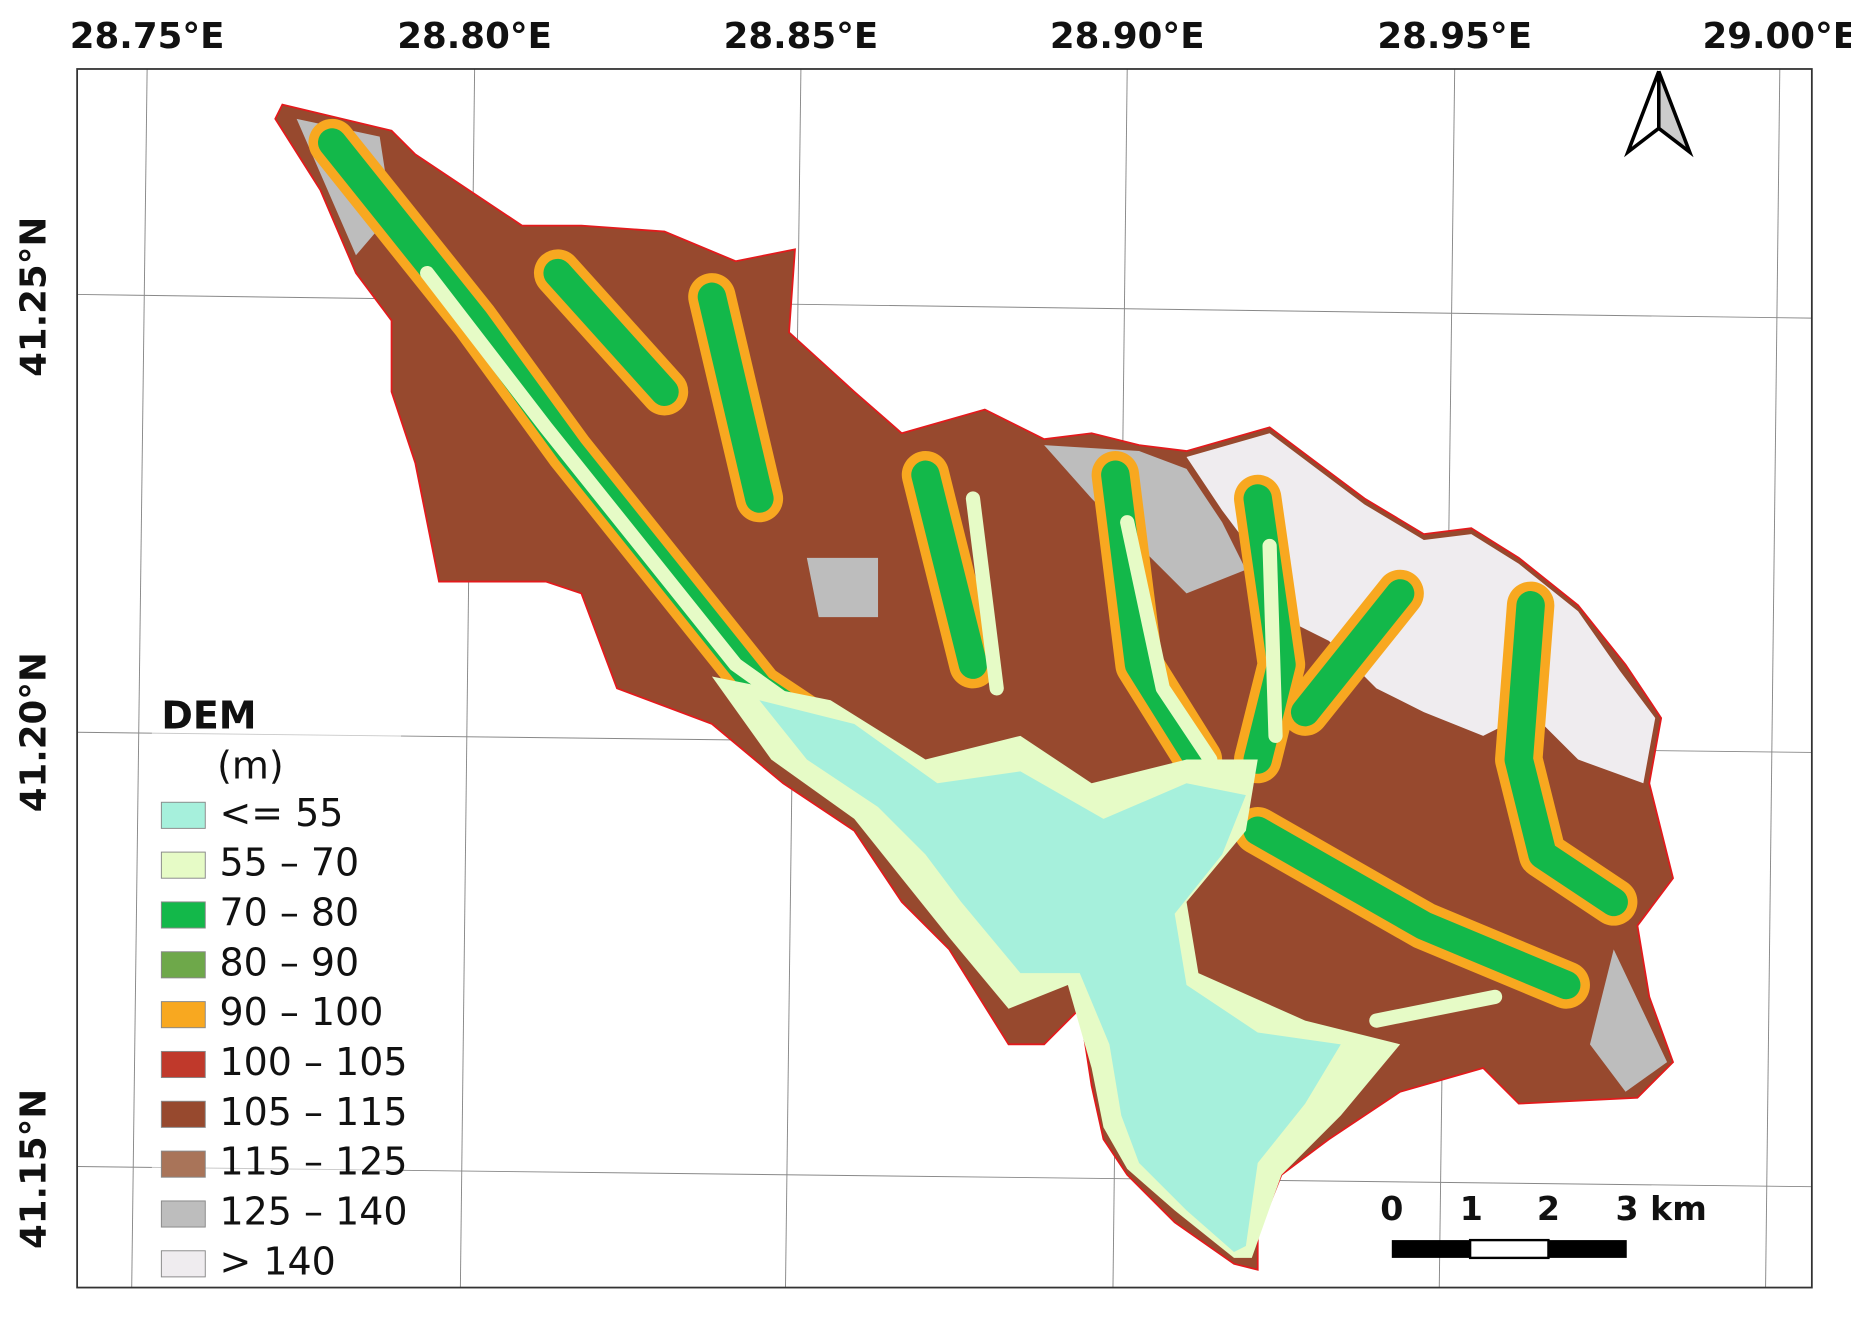  I want to click on longitude-label: 28.90°E, so click(1127, 36).